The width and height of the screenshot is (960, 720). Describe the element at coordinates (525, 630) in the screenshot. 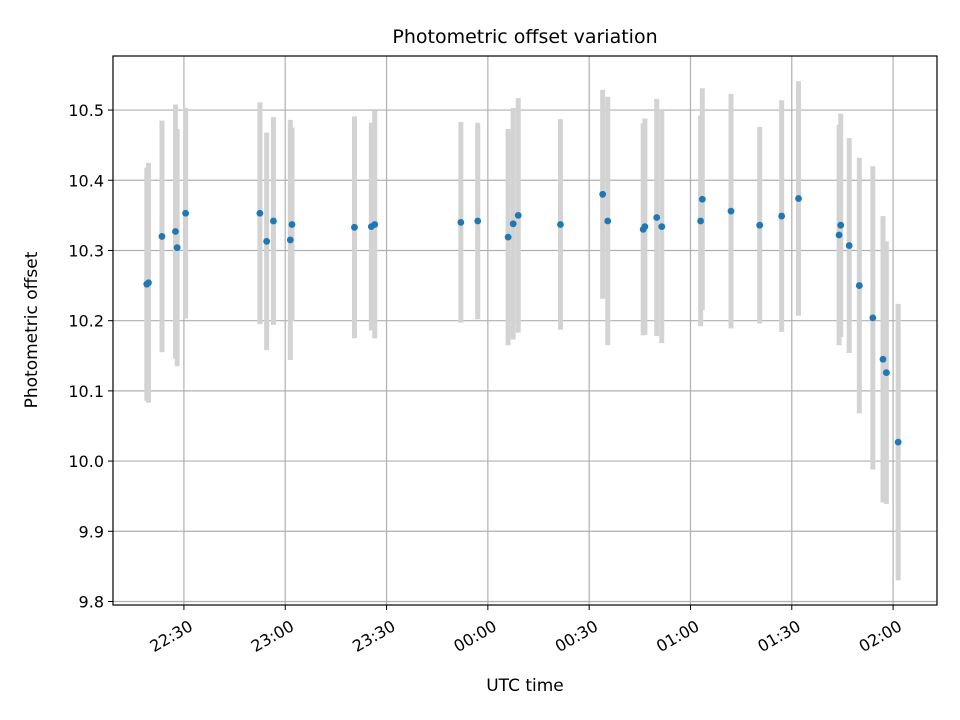

I see `x-axis: 22:30 23:00 23:30 00:00 00:30 01:00 01:30 02:00` at that location.